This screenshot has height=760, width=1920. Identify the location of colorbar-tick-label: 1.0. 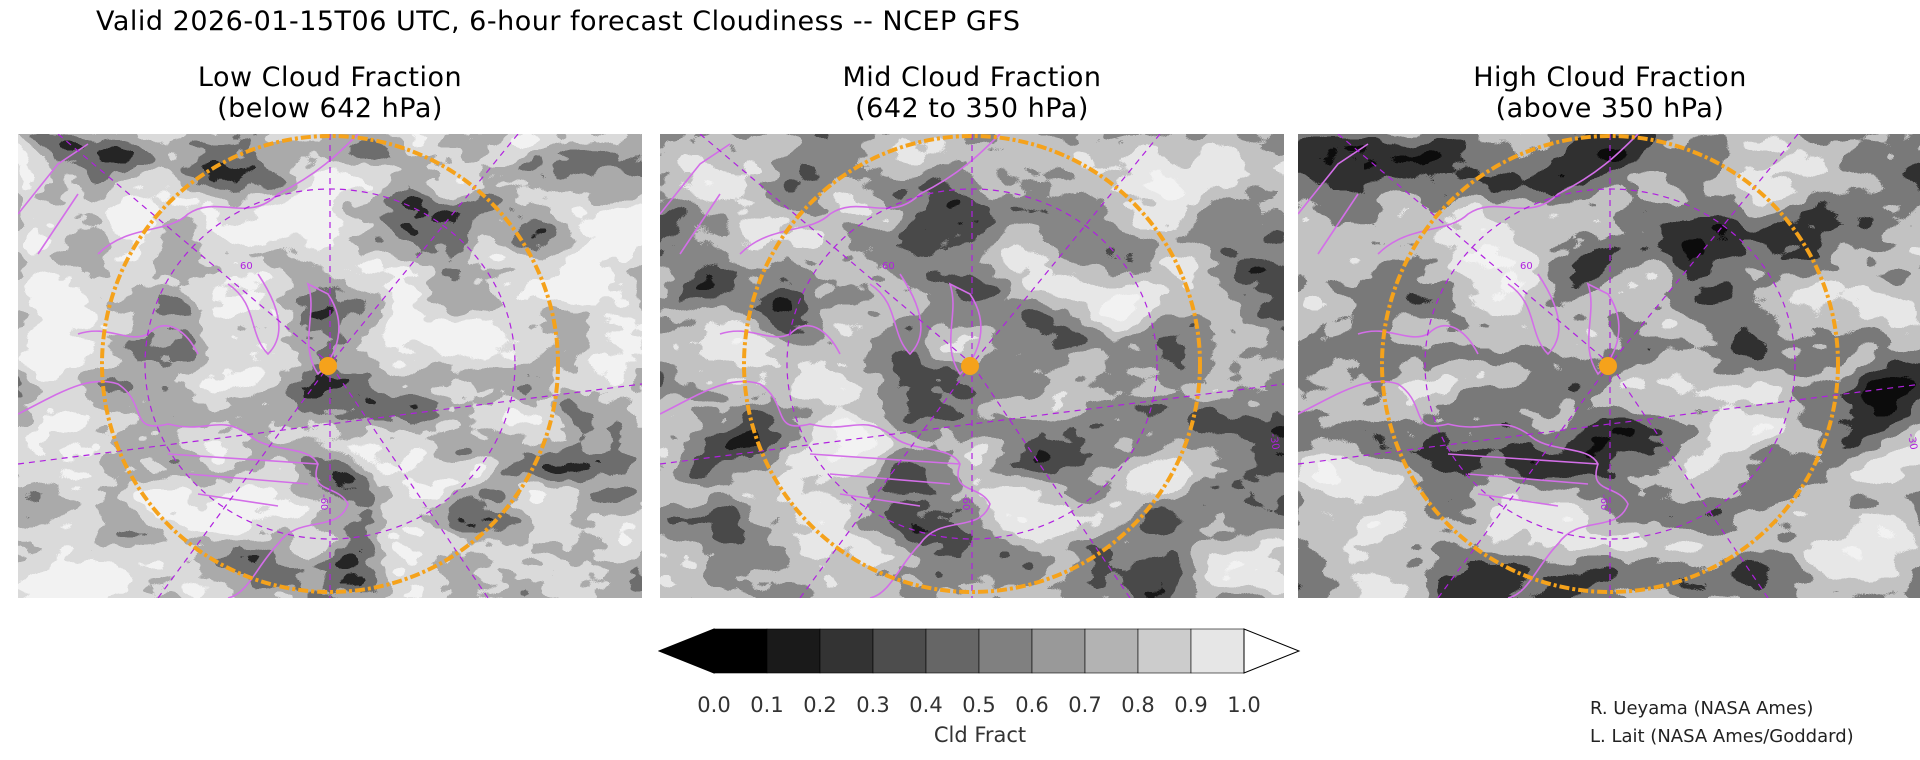
(1244, 705).